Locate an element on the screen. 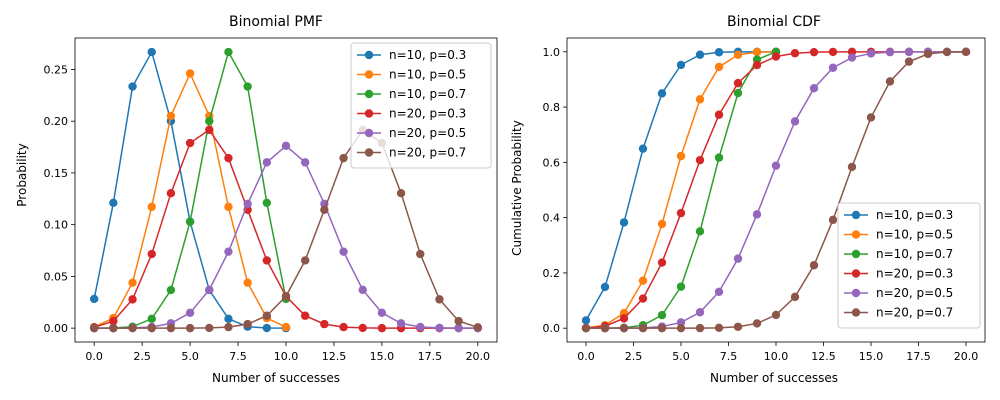  pmf-y-tick-label: 0.10 is located at coordinates (56, 225).